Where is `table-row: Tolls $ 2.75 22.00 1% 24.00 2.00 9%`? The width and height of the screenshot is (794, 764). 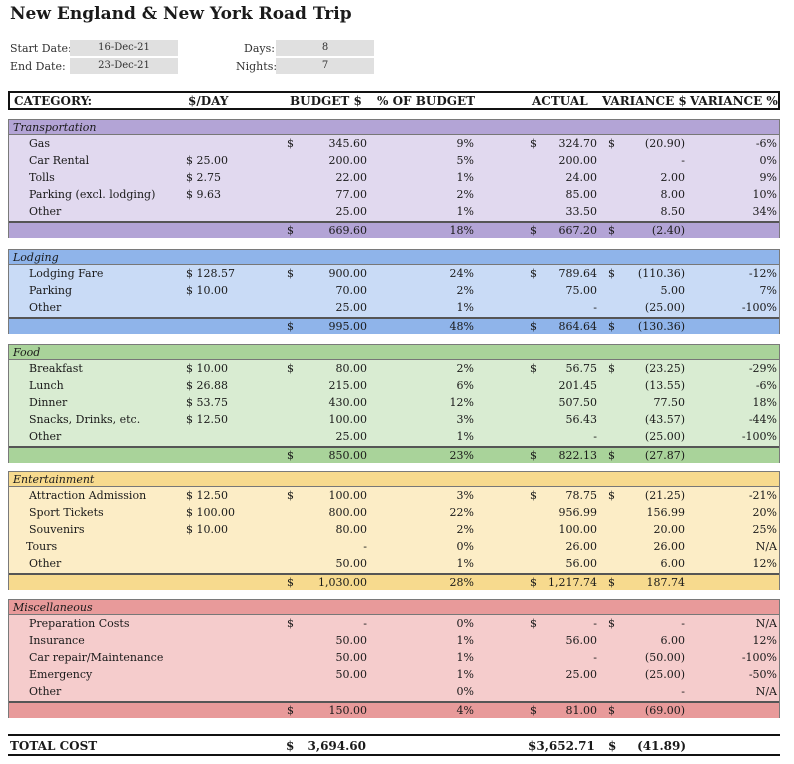
table-row: Tolls $ 2.75 22.00 1% 24.00 2.00 9% is located at coordinates (394, 178).